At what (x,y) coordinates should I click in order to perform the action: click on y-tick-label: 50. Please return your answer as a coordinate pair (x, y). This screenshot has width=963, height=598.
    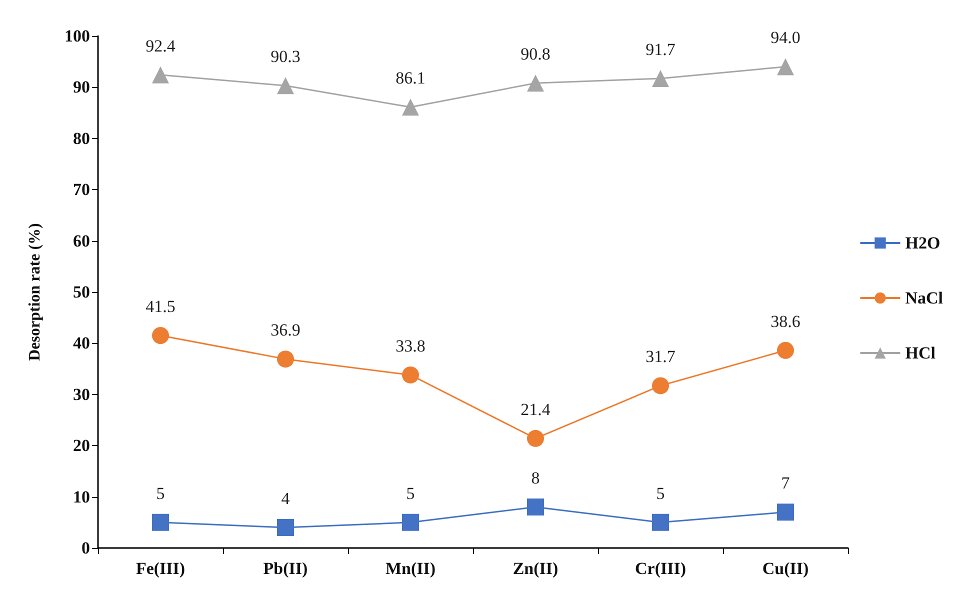
    Looking at the image, I should click on (81, 292).